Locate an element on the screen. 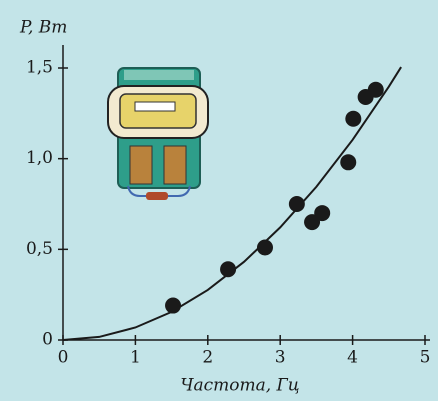  y-axis-label: P, Вт is located at coordinates (43, 28).